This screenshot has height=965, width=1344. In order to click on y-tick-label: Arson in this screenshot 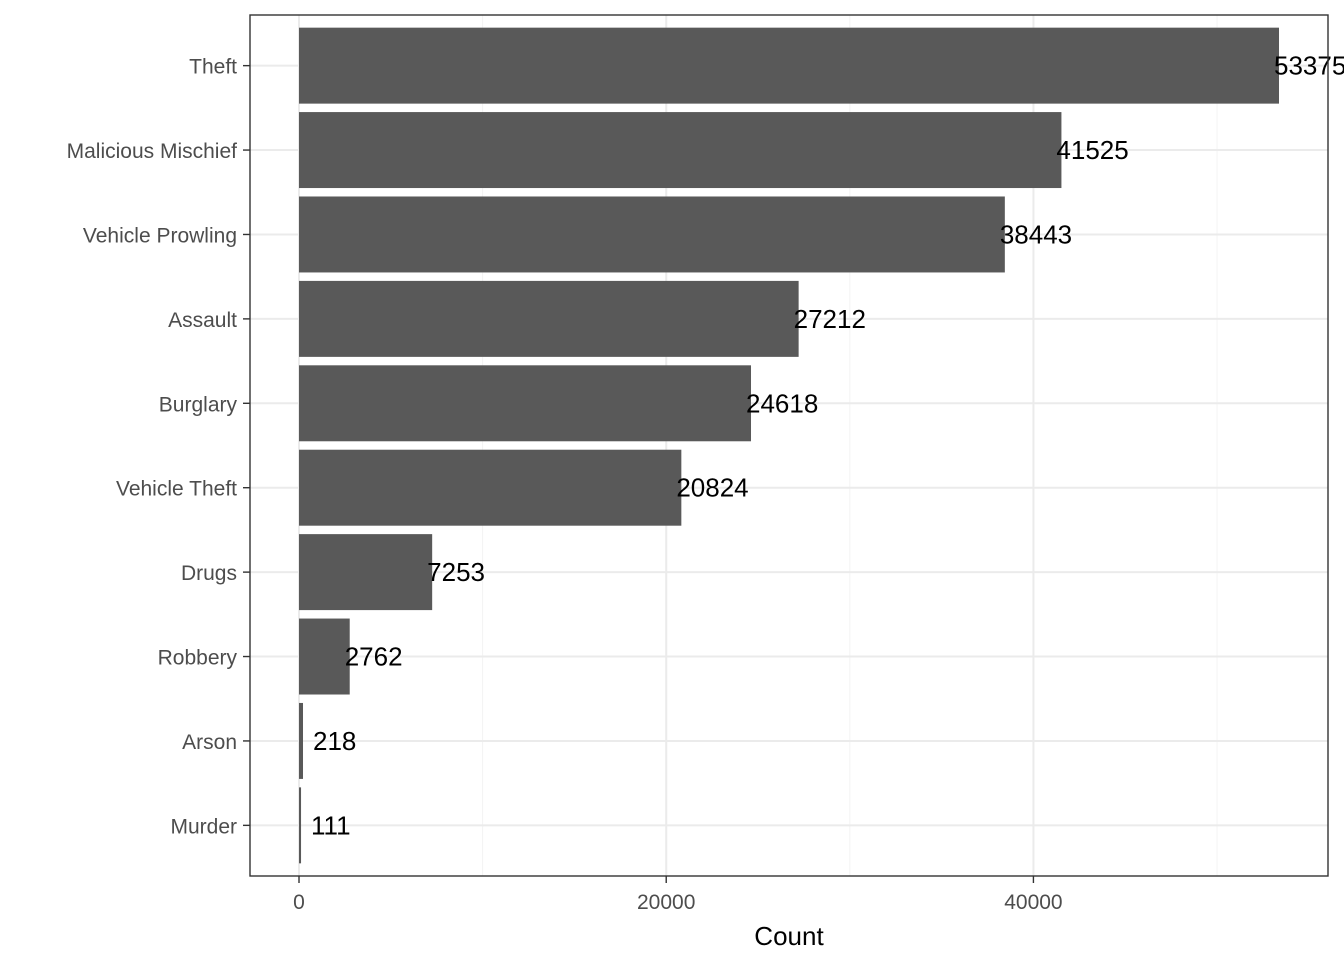, I will do `click(209, 742)`.